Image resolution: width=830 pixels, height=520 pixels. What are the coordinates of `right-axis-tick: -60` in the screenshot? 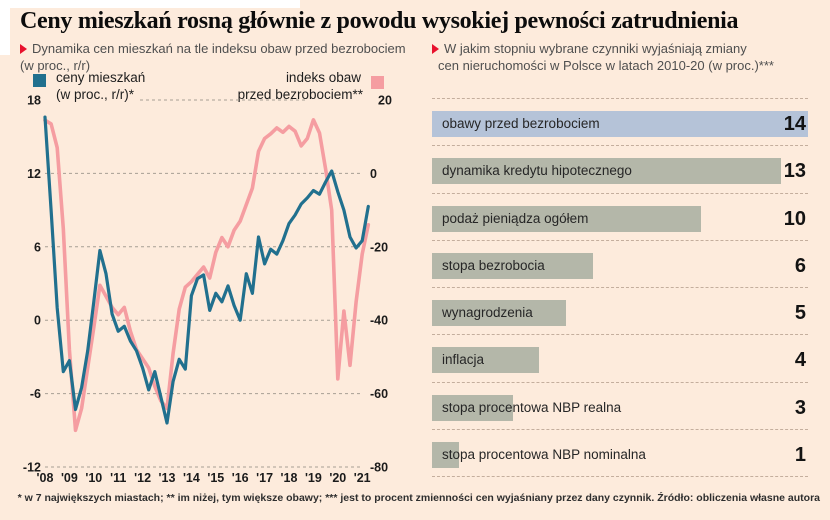 It's located at (379, 394).